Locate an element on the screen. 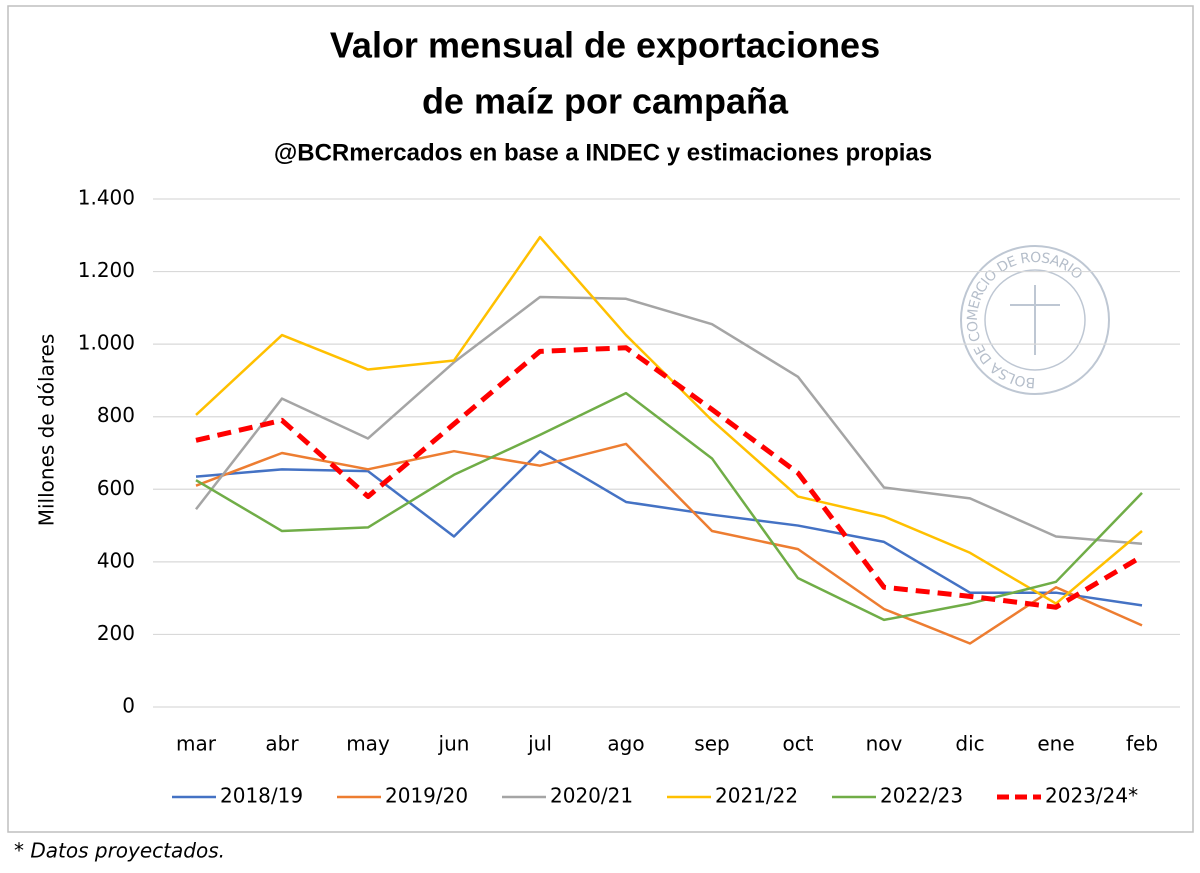 This screenshot has width=1200, height=873. legend-label: 2023/24* is located at coordinates (1091, 796).